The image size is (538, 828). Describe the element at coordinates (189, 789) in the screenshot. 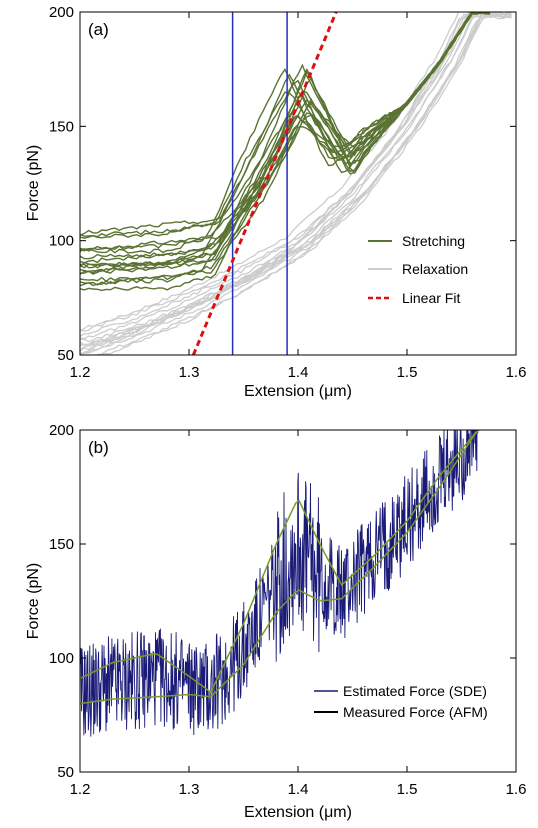

I see `panel-b-xtick-label: 1.3` at that location.